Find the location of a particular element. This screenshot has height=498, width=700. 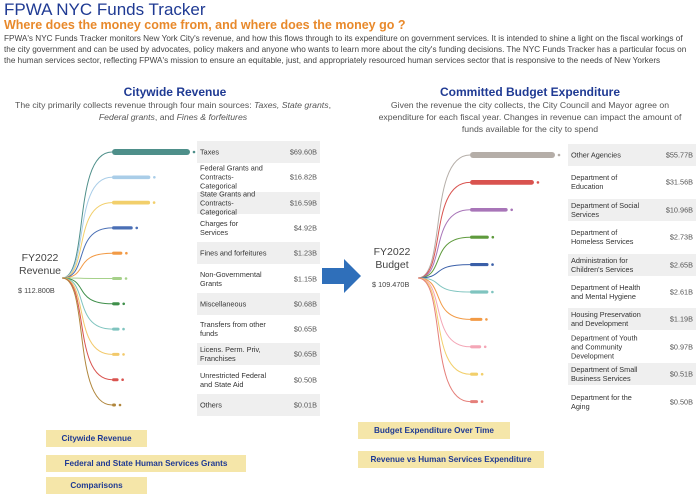

revenue-row: Licens. Perm. Priv, Franchises $0.65B is located at coordinates (258, 354).